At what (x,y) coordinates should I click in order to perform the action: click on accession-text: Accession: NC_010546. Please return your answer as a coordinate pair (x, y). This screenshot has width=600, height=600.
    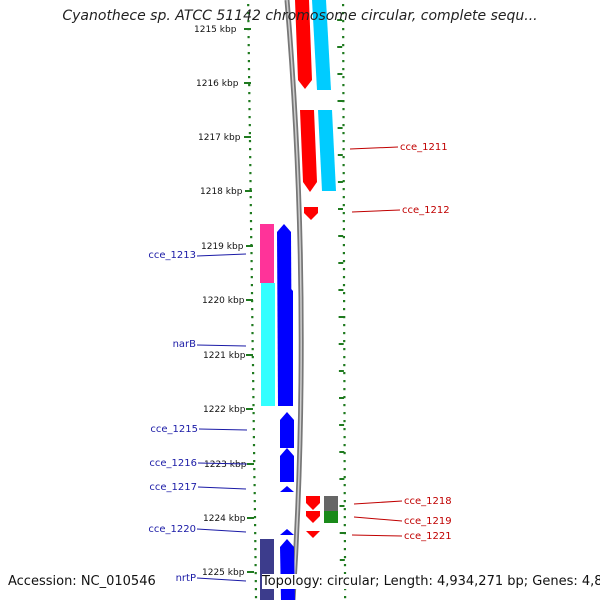
    Looking at the image, I should click on (82, 581).